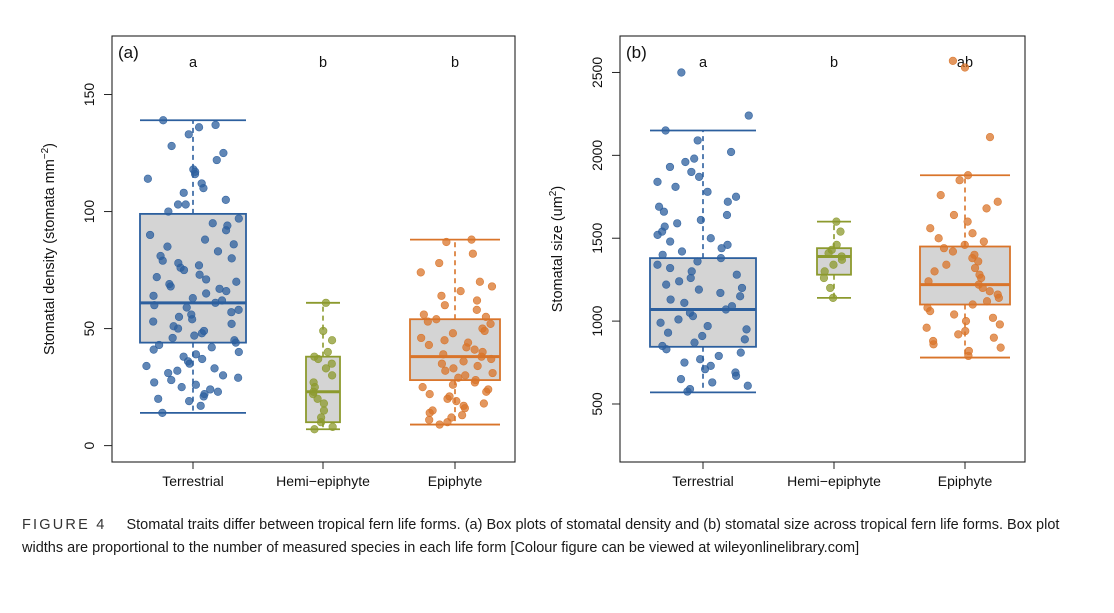 Image resolution: width=1114 pixels, height=613 pixels. What do you see at coordinates (636, 52) in the screenshot?
I see `panel-label: (b)` at bounding box center [636, 52].